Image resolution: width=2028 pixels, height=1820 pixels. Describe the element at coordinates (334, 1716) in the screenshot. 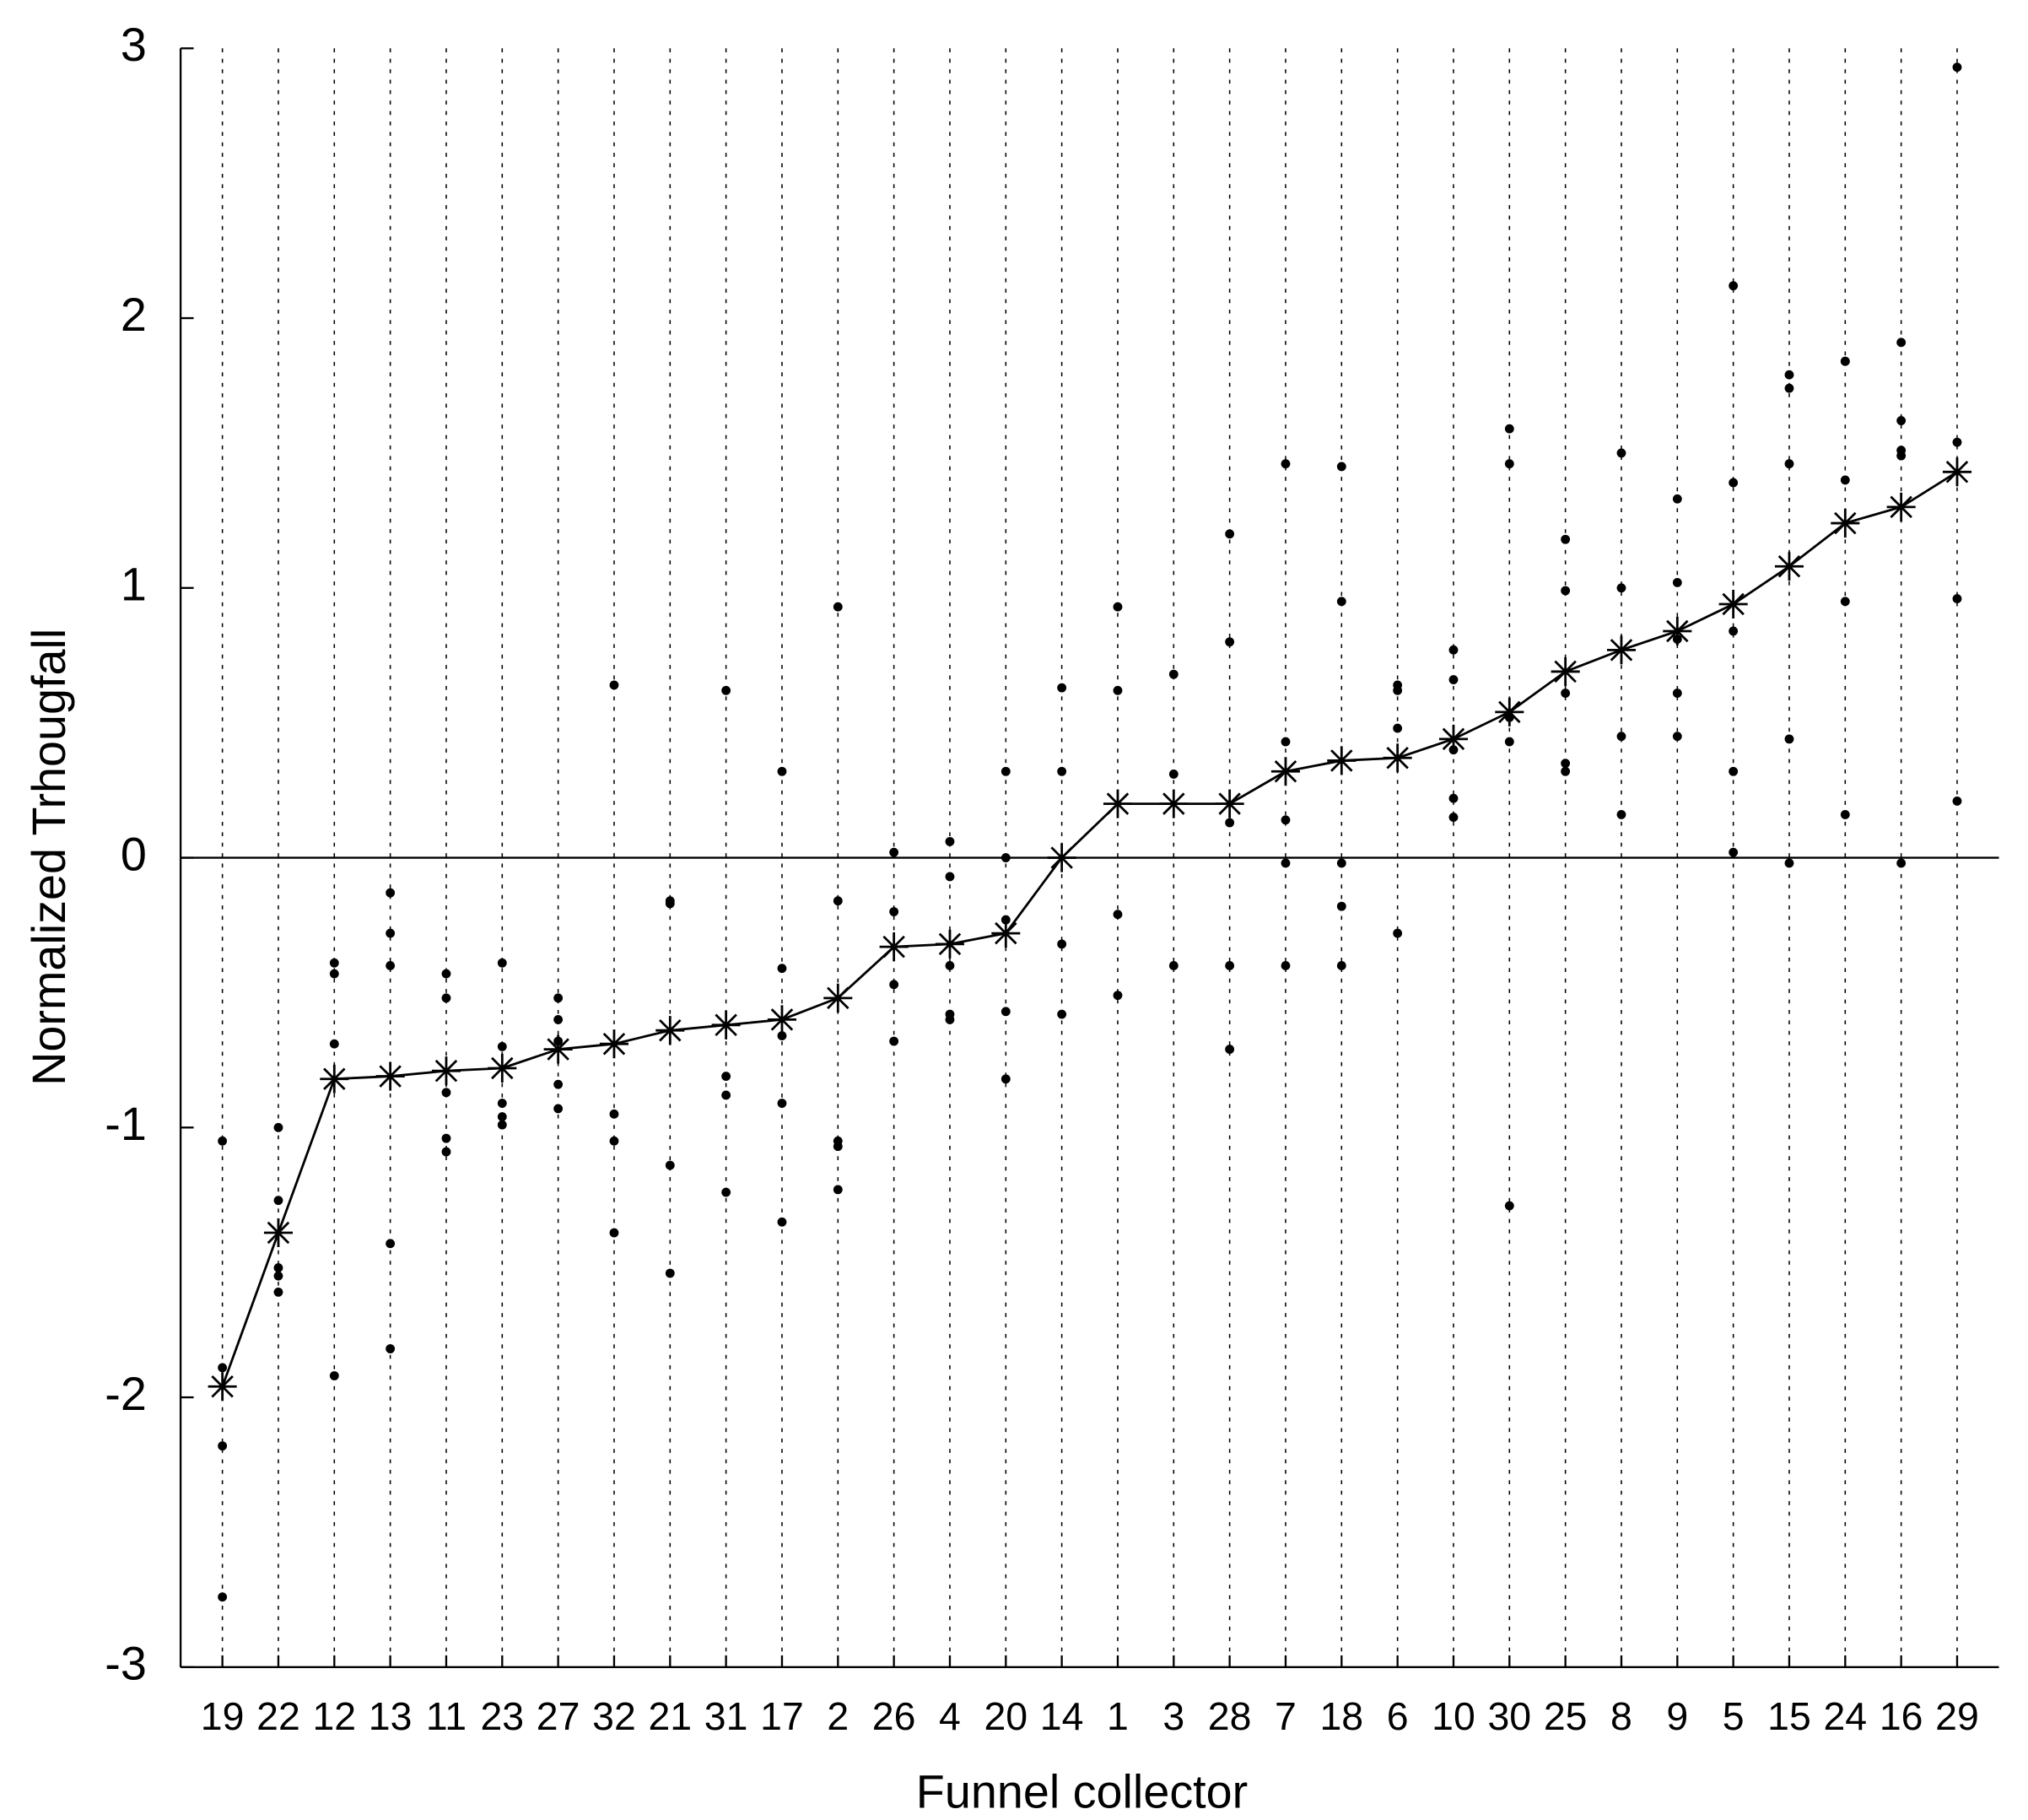

I see `x-tick-label: 12` at that location.